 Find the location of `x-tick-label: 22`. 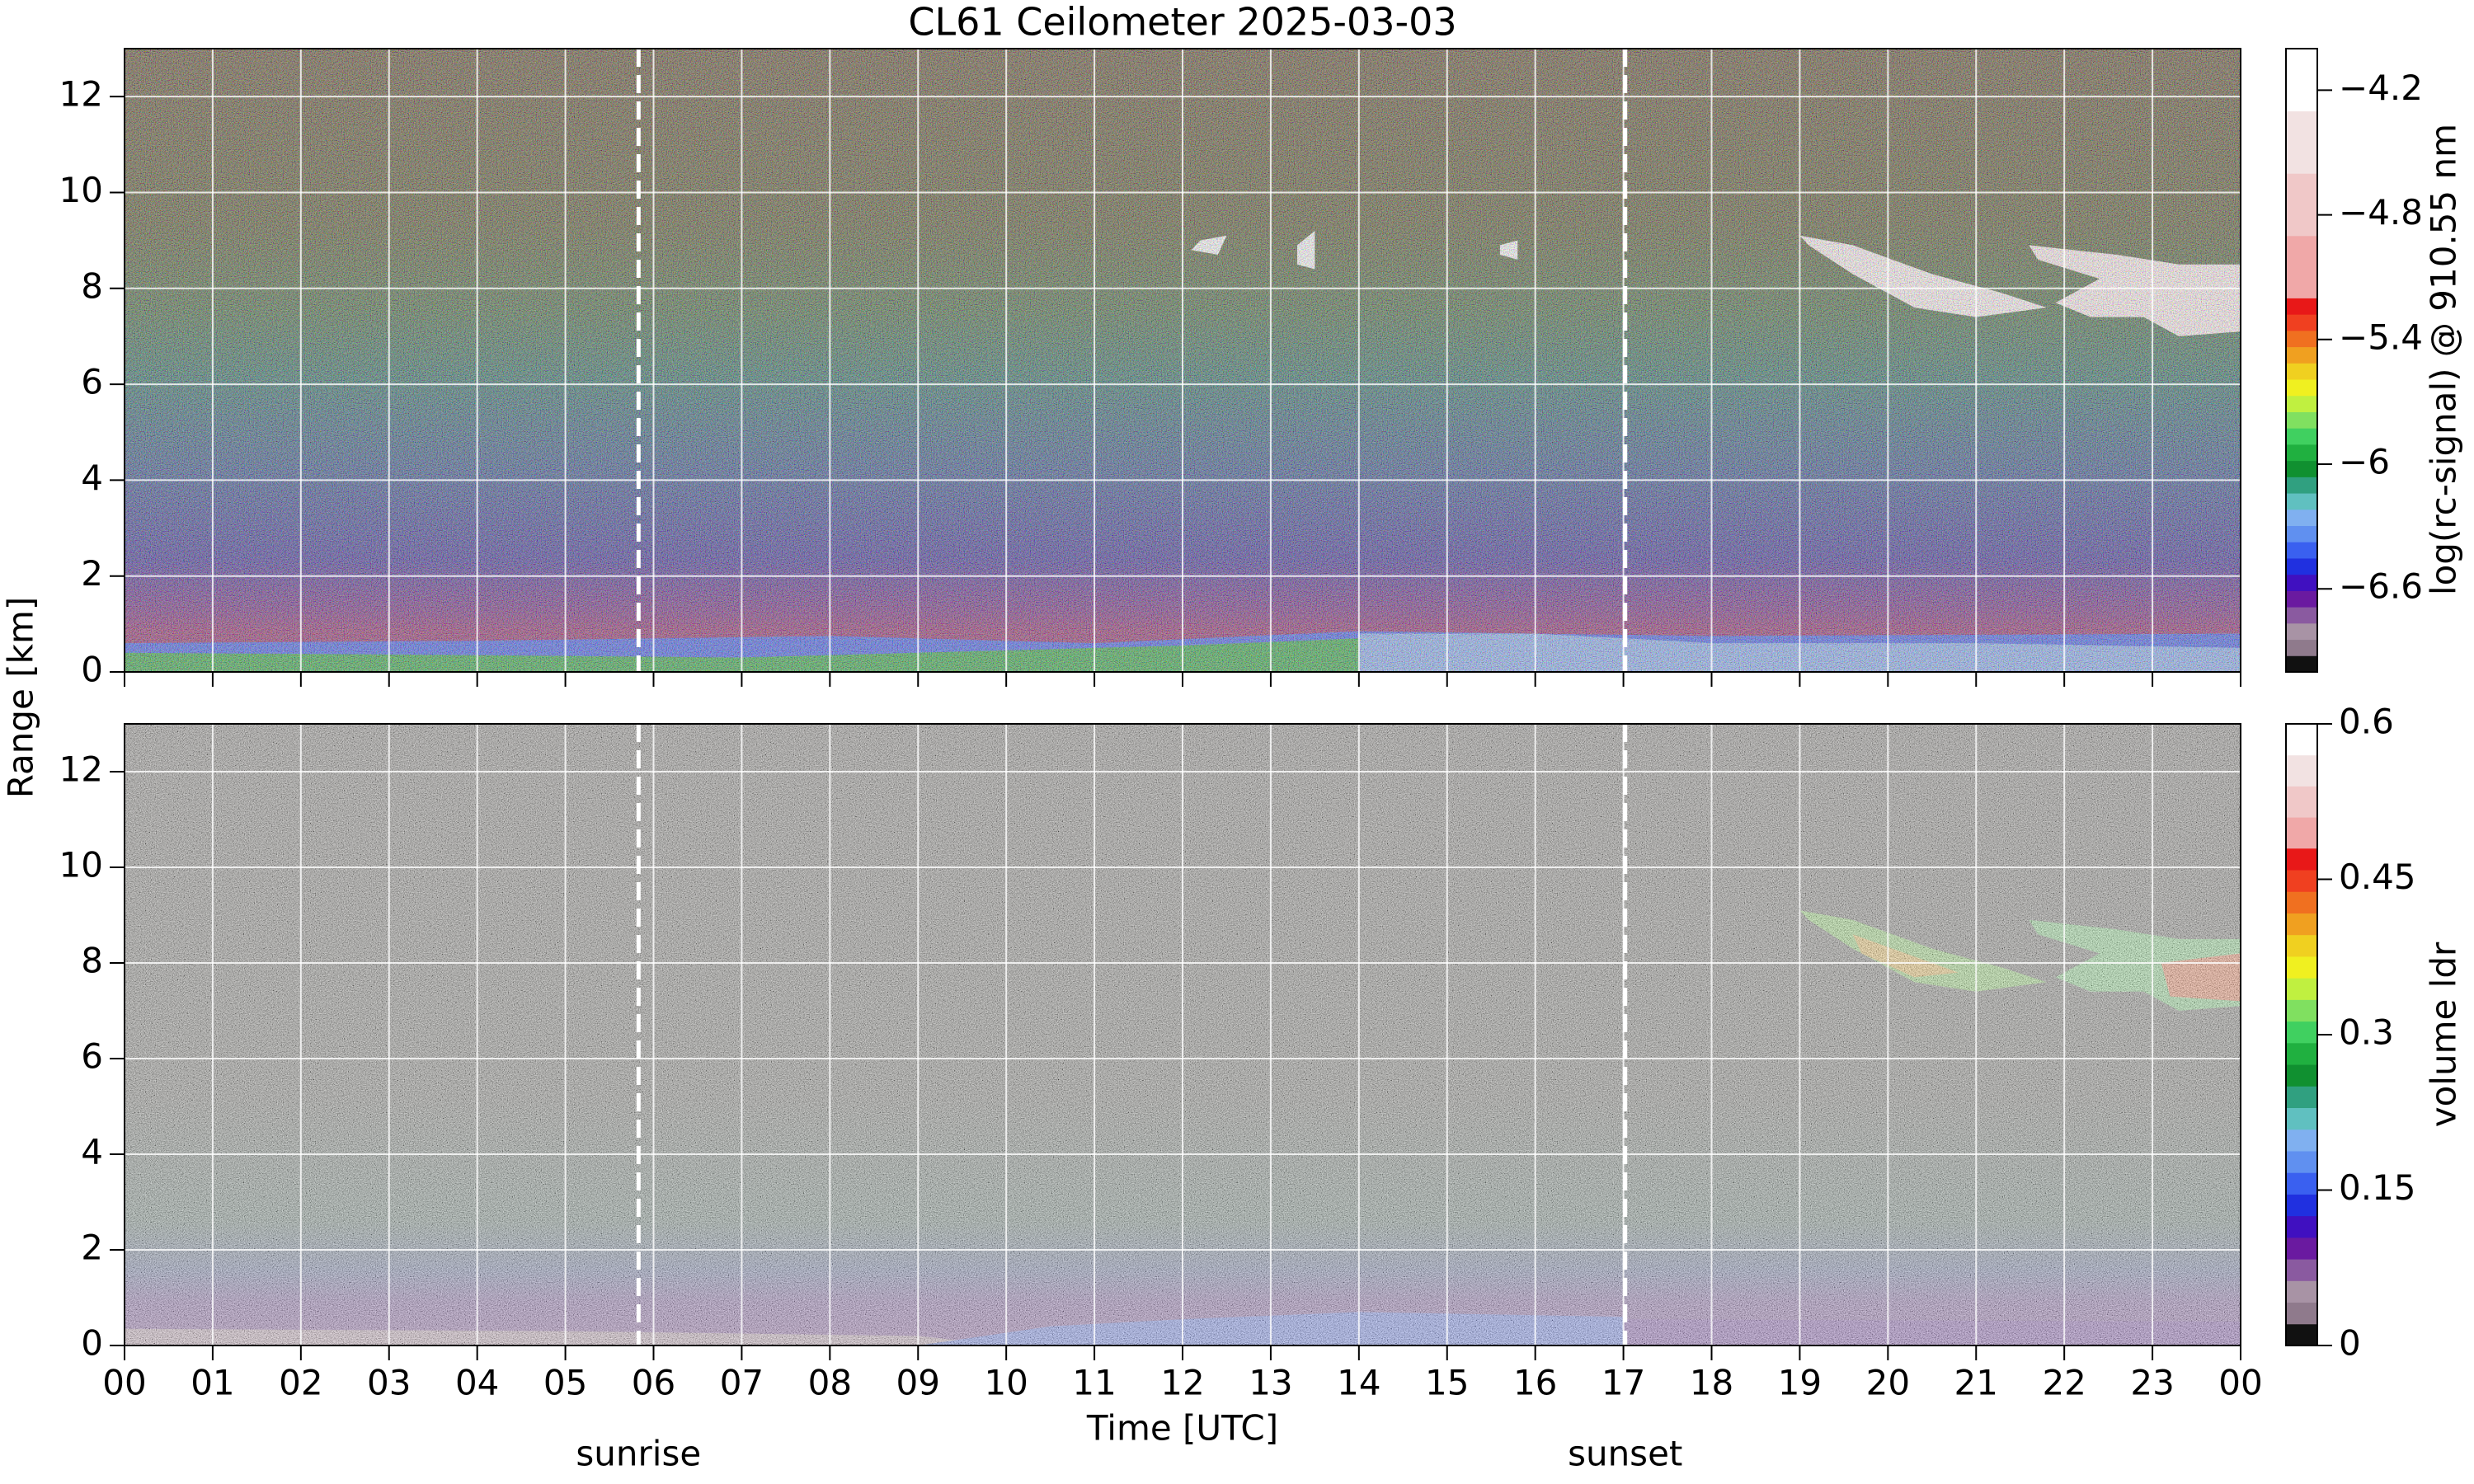

x-tick-label: 22 is located at coordinates (2064, 1383).